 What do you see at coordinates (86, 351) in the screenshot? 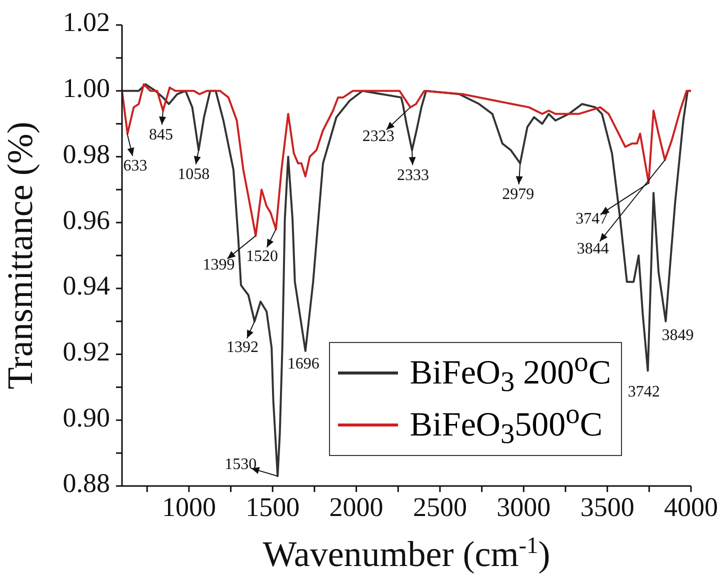
I see `y-tick-label: 0.92` at bounding box center [86, 351].